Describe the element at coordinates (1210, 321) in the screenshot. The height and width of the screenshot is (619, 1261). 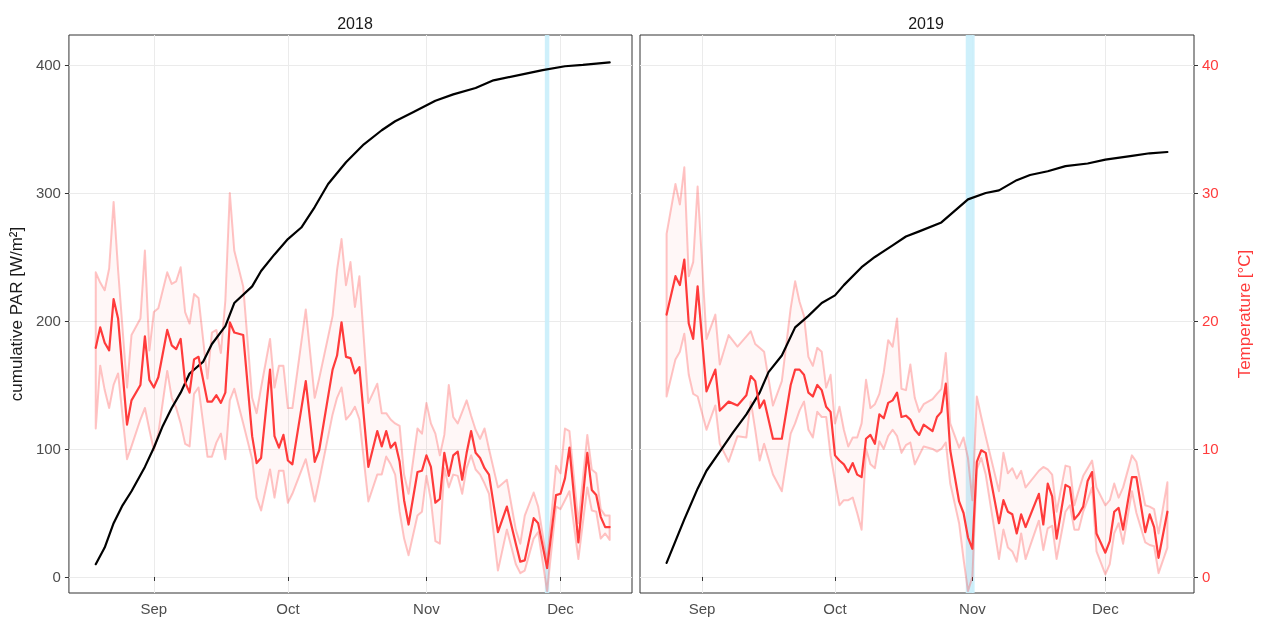
I see `y2-tick-label: 20` at that location.